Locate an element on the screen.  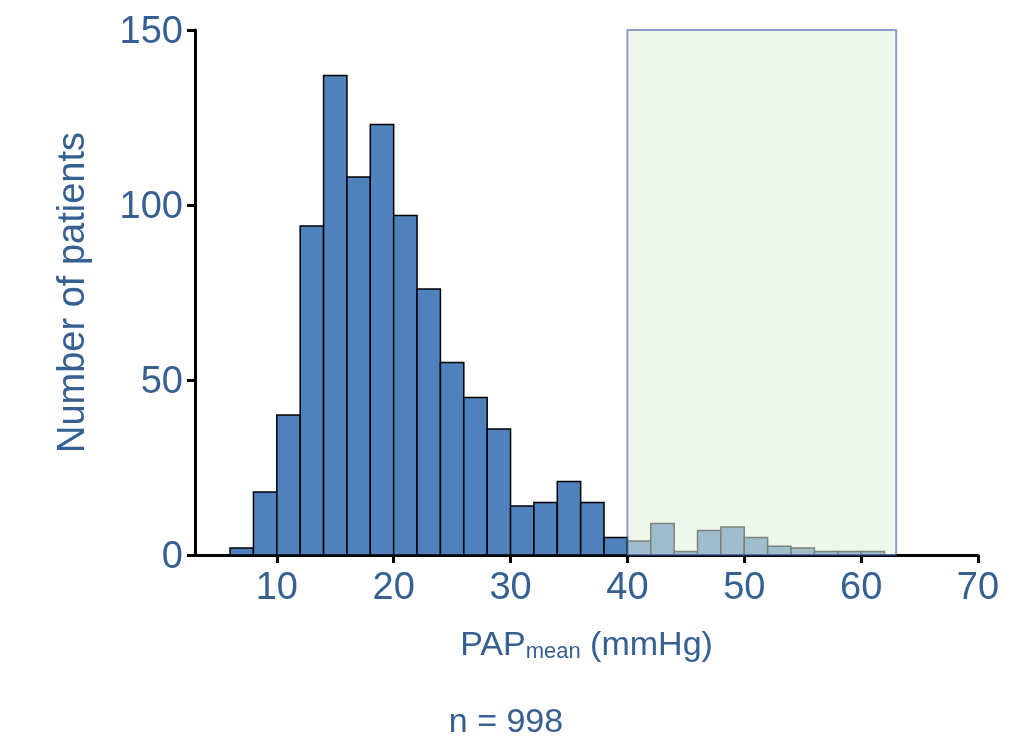
y-axis-title: Number of patients is located at coordinates (71, 292).